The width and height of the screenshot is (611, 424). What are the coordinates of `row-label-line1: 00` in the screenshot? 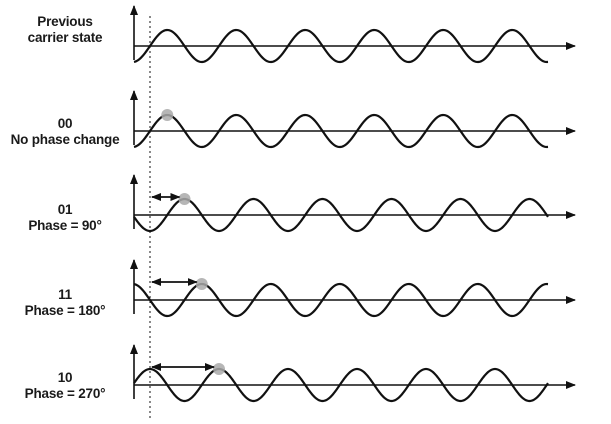 It's located at (65, 123).